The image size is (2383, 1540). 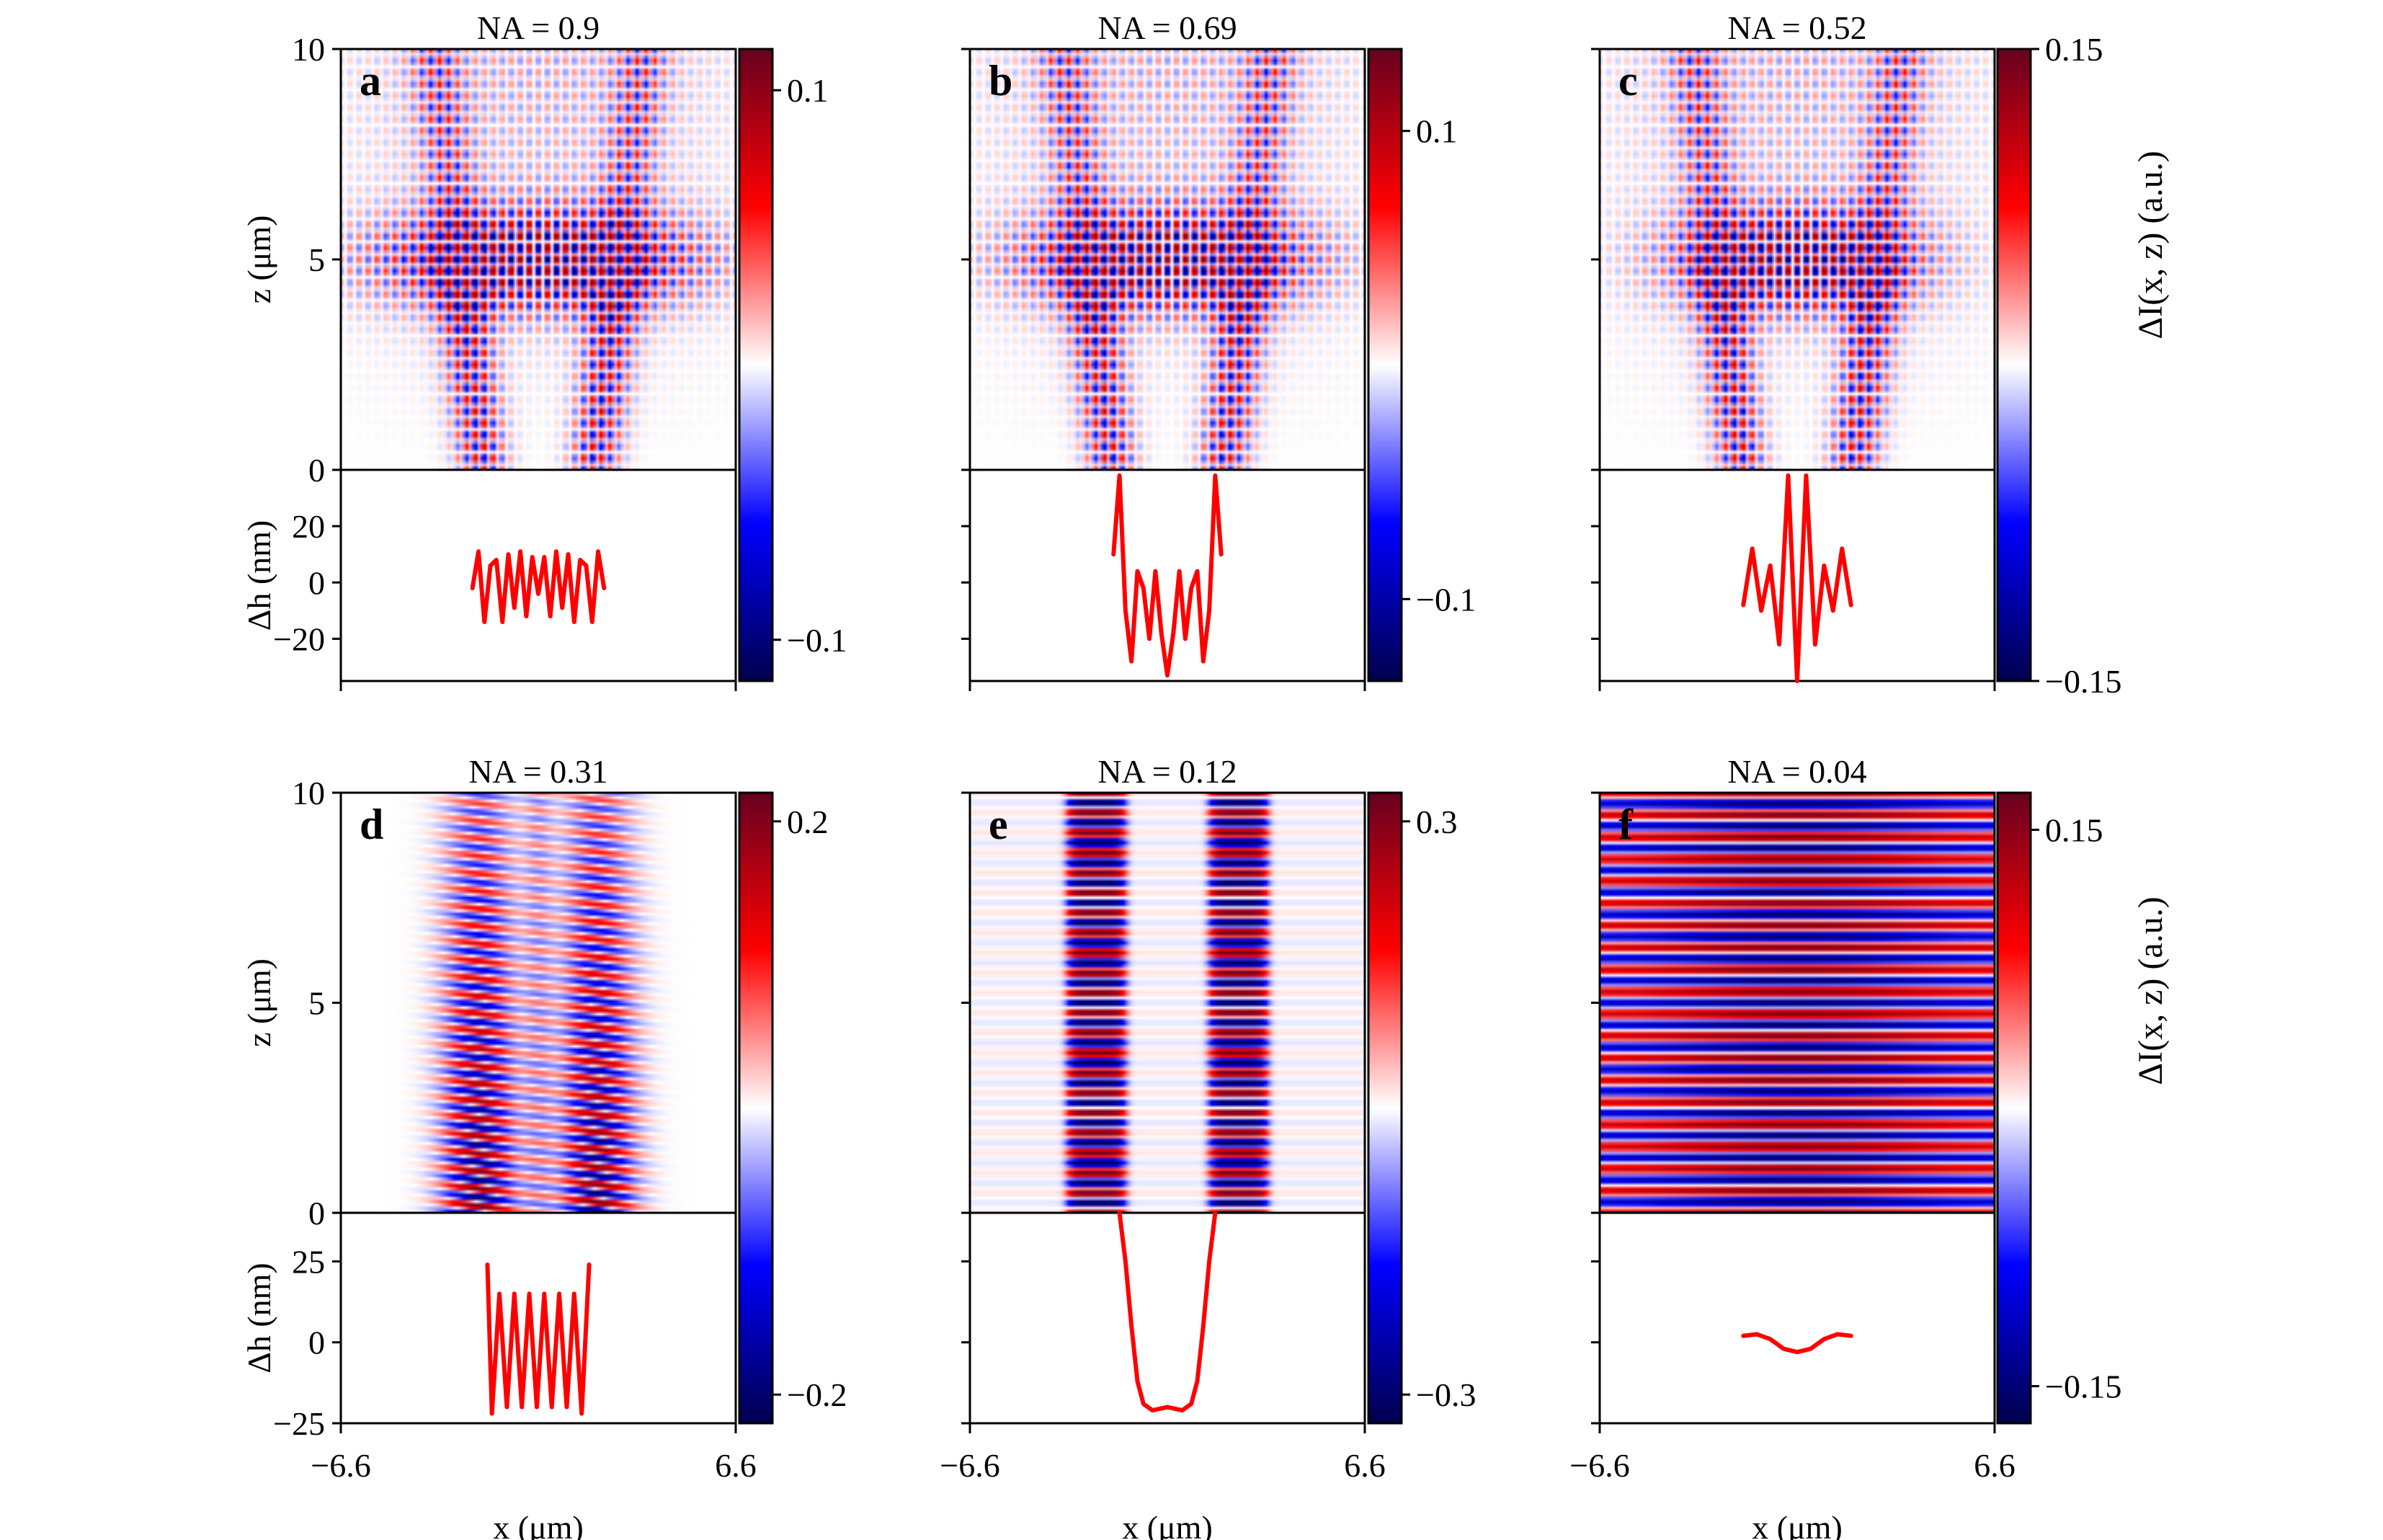 I want to click on panel-c: NA = 0.52 c 0.15 −0.15, so click(x=1856, y=354).